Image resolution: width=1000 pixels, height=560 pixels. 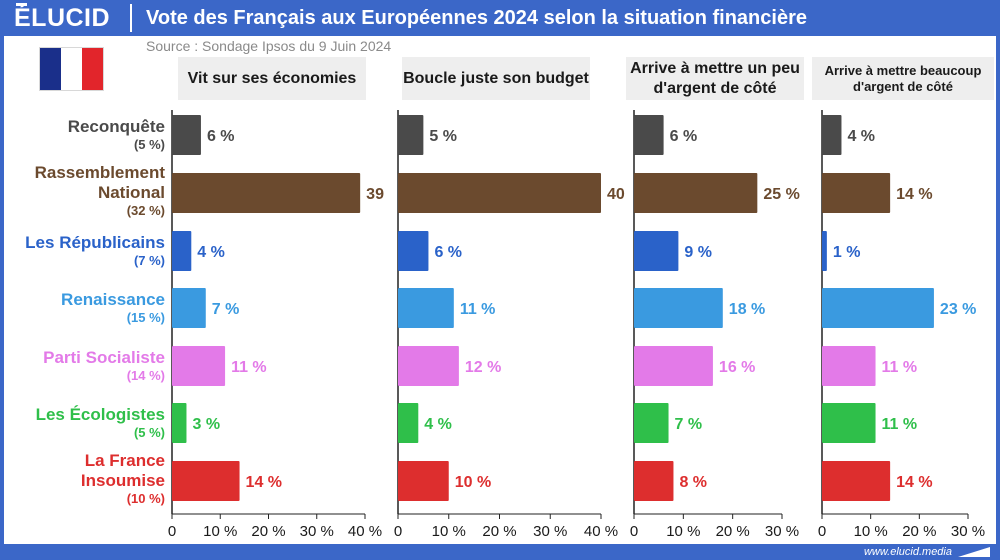 I want to click on party-label-rassemblement-national: Rassemblement National (32 %), so click(x=90, y=191).